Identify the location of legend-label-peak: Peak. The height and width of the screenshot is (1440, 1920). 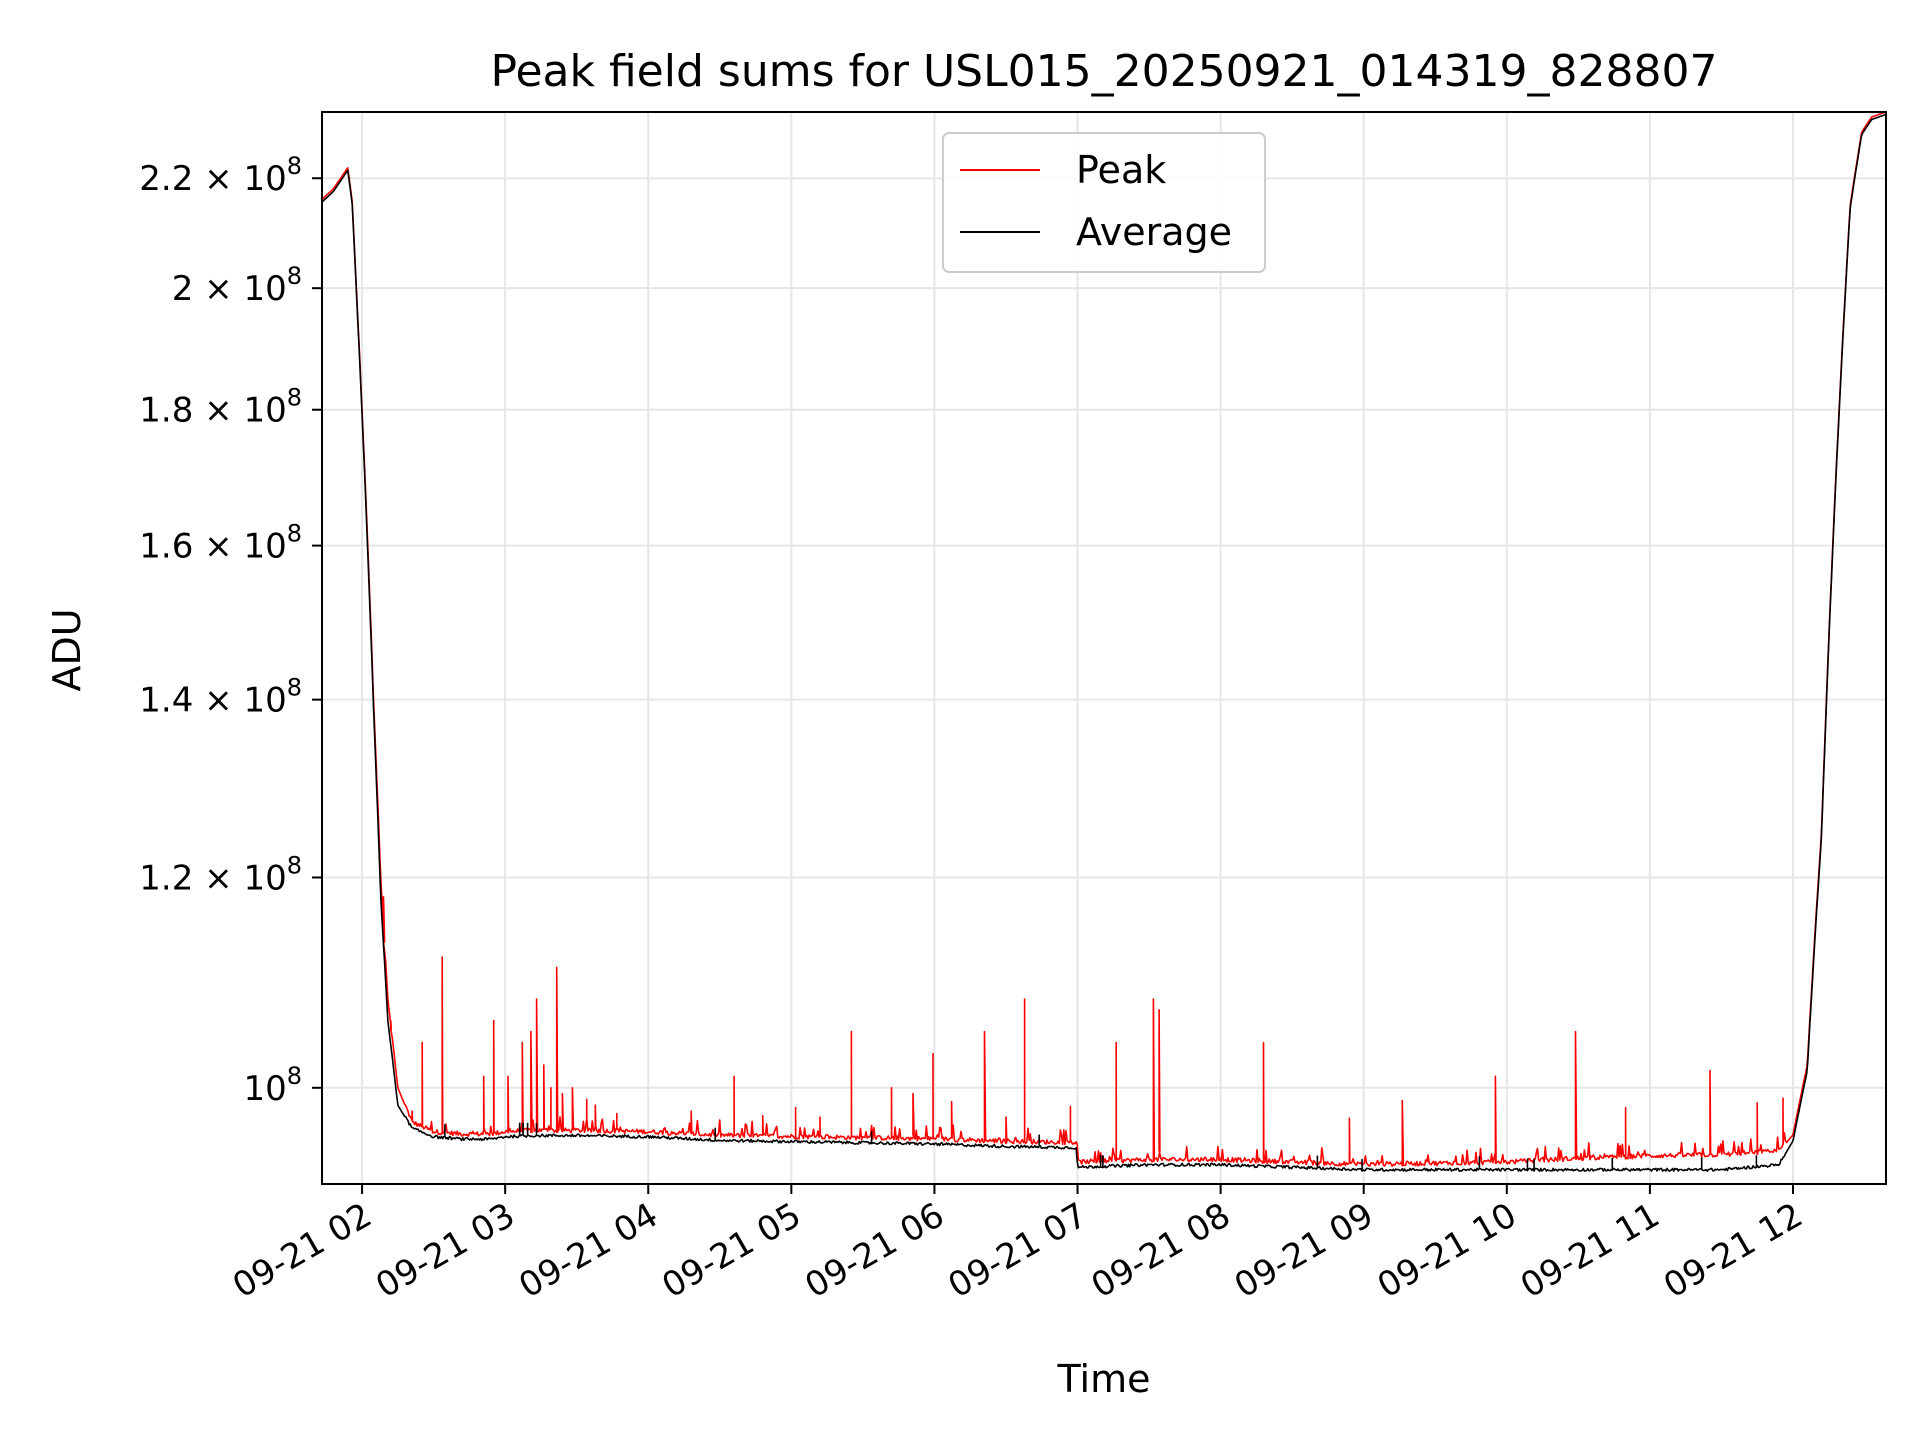
(1121, 170).